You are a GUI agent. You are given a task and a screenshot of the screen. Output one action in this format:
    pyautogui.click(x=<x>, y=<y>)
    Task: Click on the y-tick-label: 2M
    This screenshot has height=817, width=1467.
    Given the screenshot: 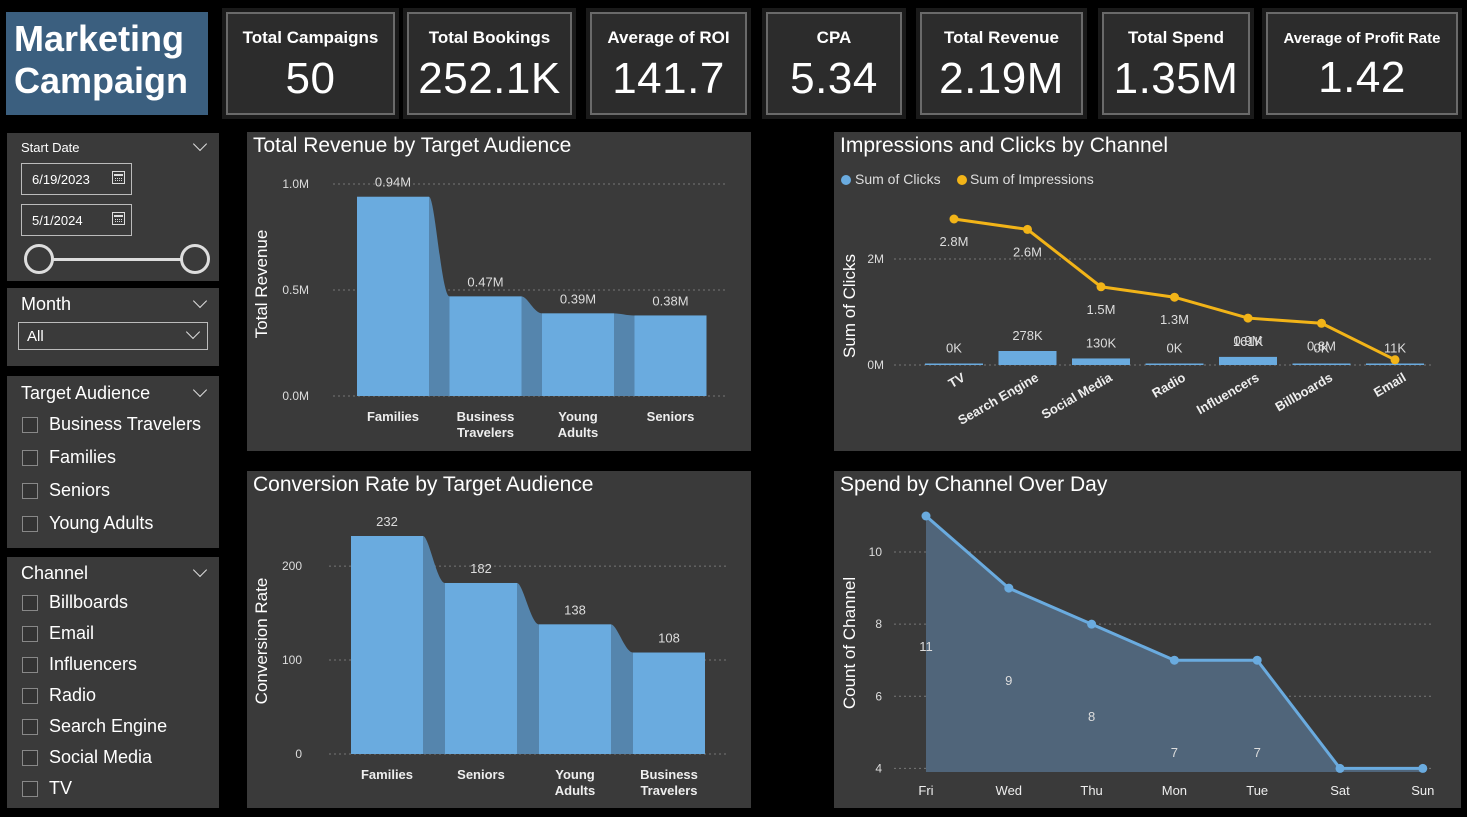 What is the action you would take?
    pyautogui.click(x=875, y=259)
    